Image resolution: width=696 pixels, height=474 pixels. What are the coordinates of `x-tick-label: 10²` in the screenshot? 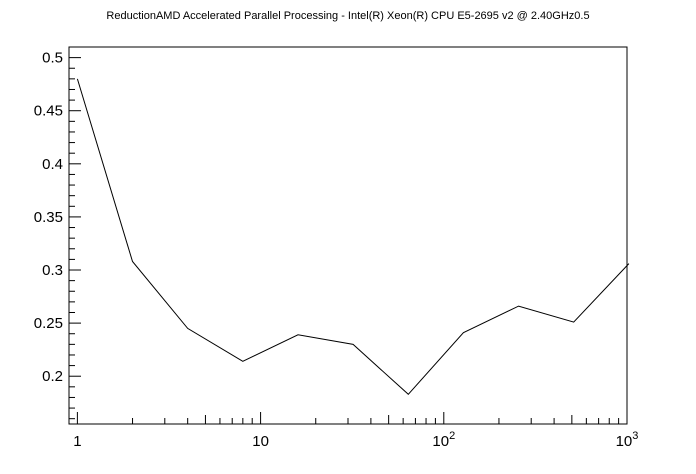 It's located at (443, 440).